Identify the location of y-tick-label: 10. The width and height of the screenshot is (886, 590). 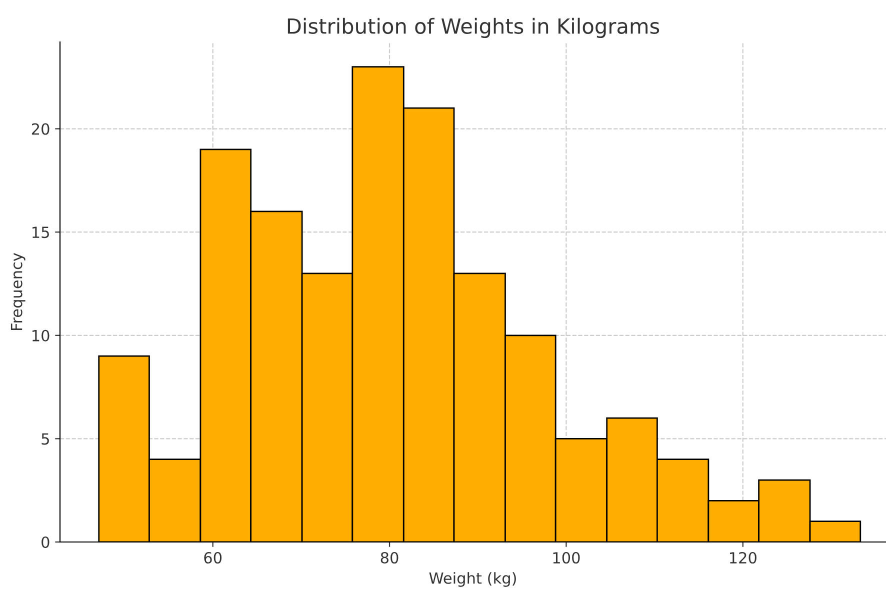
(41, 336).